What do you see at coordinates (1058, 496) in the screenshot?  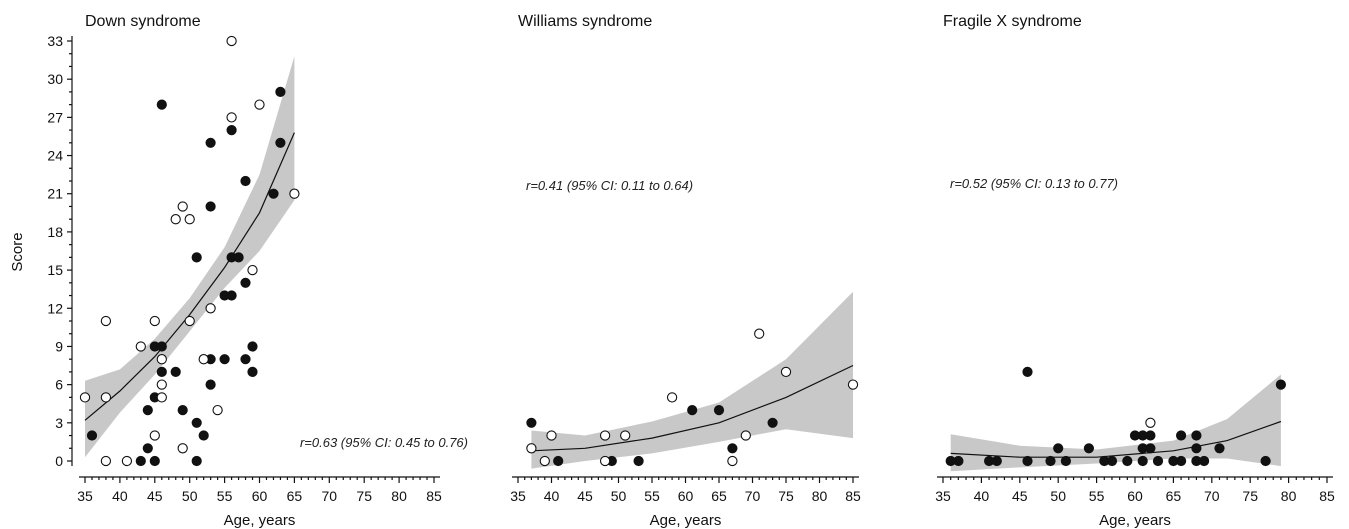 I see `x-tick-label: 50` at bounding box center [1058, 496].